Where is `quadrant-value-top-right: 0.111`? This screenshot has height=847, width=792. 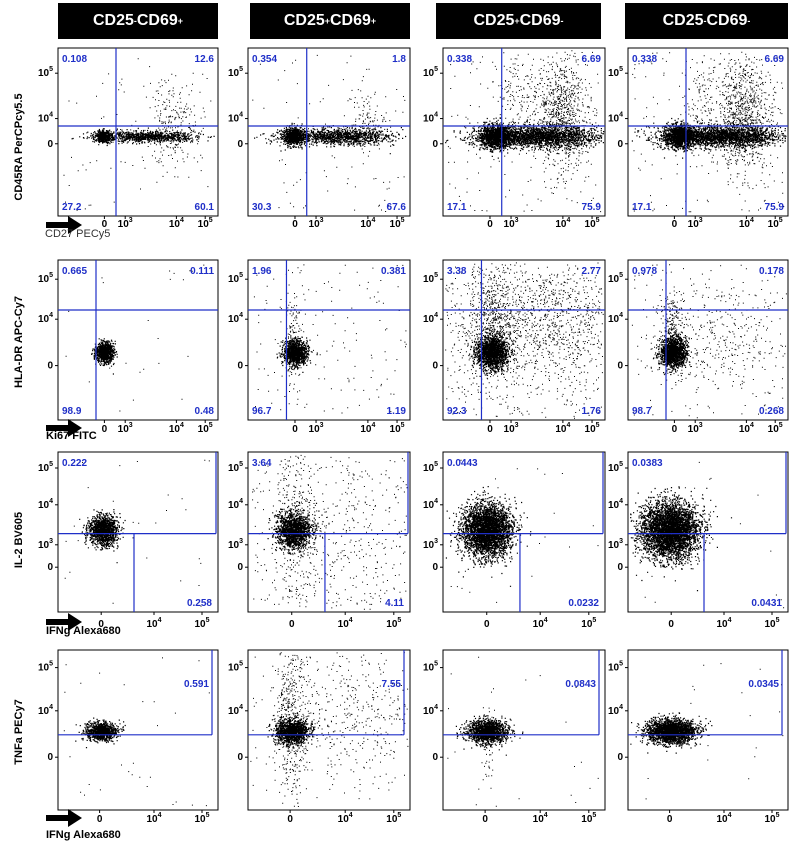 quadrant-value-top-right: 0.111 is located at coordinates (202, 271).